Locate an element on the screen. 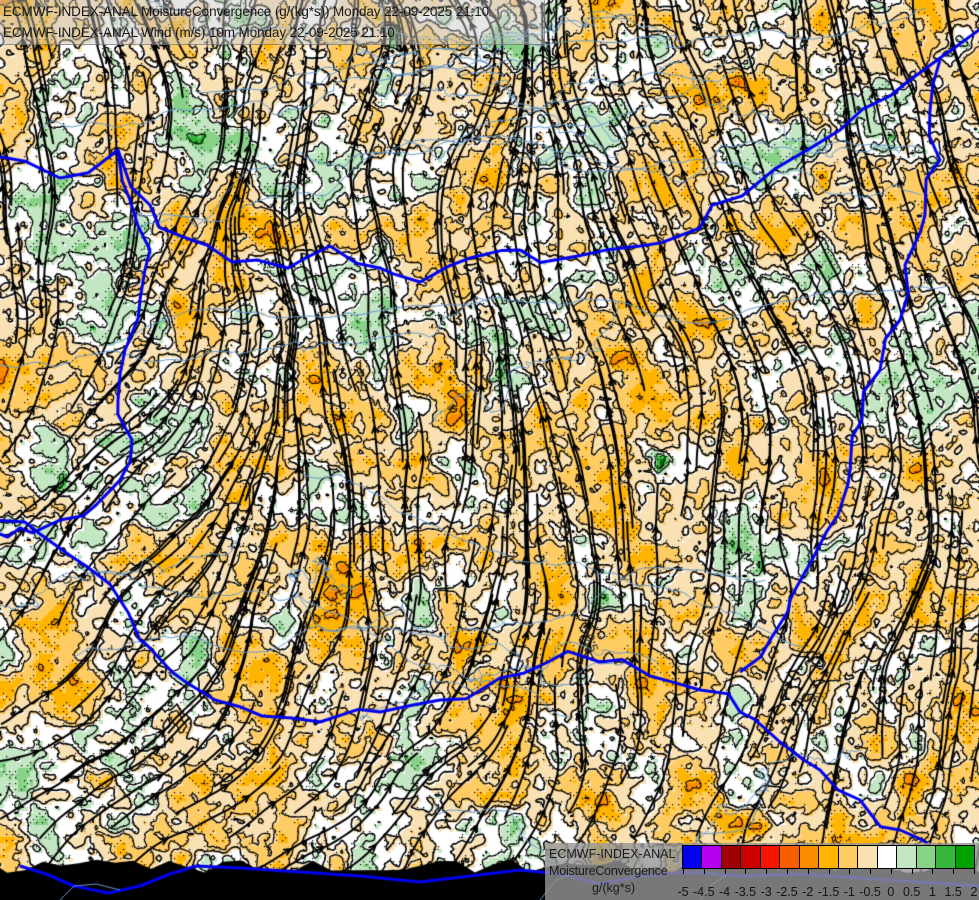 The height and width of the screenshot is (900, 979). legend-tick-label-0: -5 is located at coordinates (683, 892).